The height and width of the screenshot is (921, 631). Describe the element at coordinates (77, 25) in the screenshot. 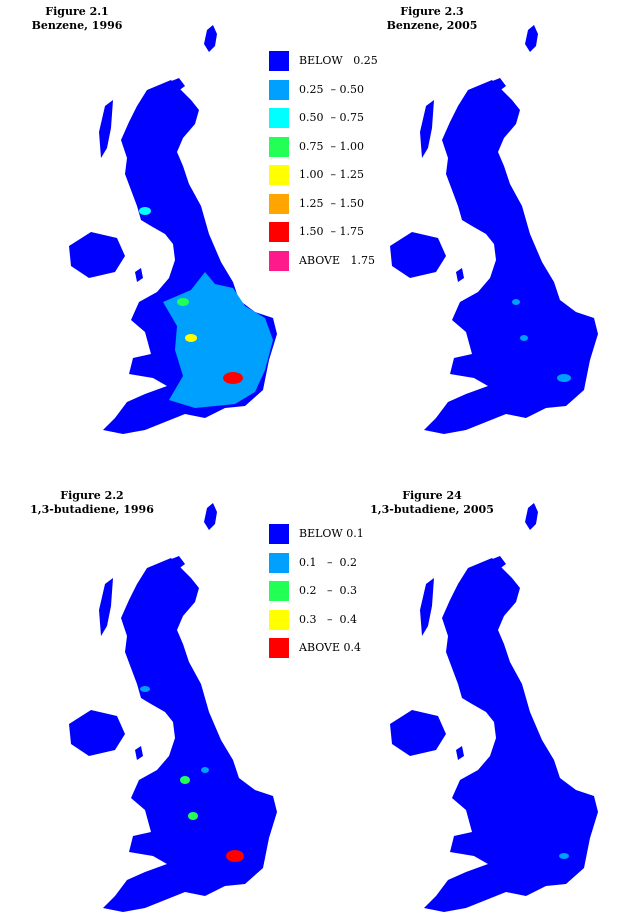

I see `figure-subtitle: Benzene, 1996` at that location.